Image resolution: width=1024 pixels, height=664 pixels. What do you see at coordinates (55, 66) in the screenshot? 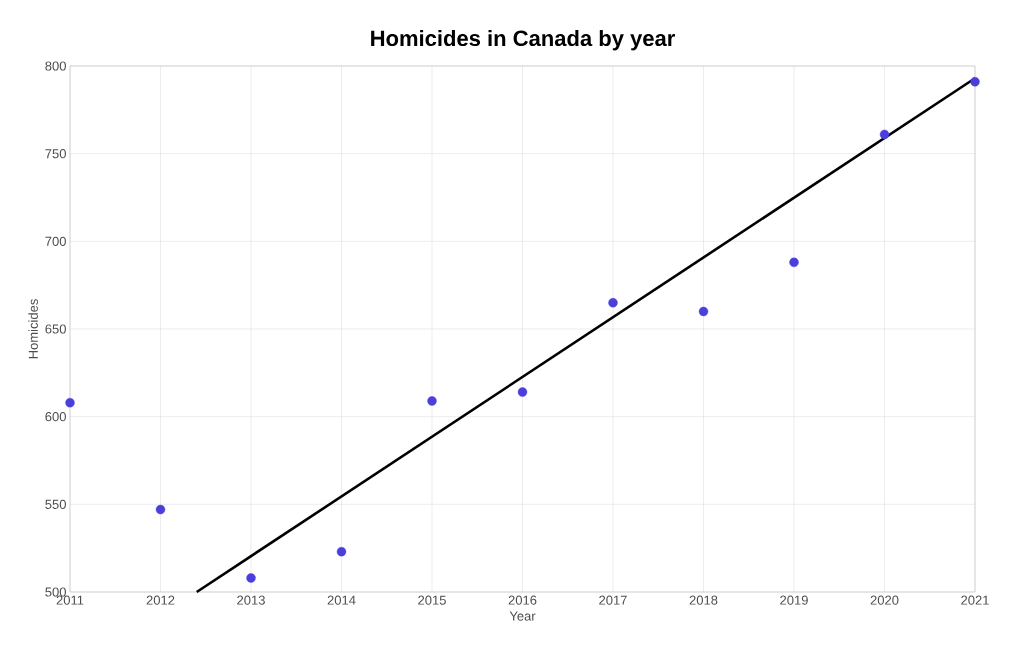
I see `y-tick-label: 800` at bounding box center [55, 66].